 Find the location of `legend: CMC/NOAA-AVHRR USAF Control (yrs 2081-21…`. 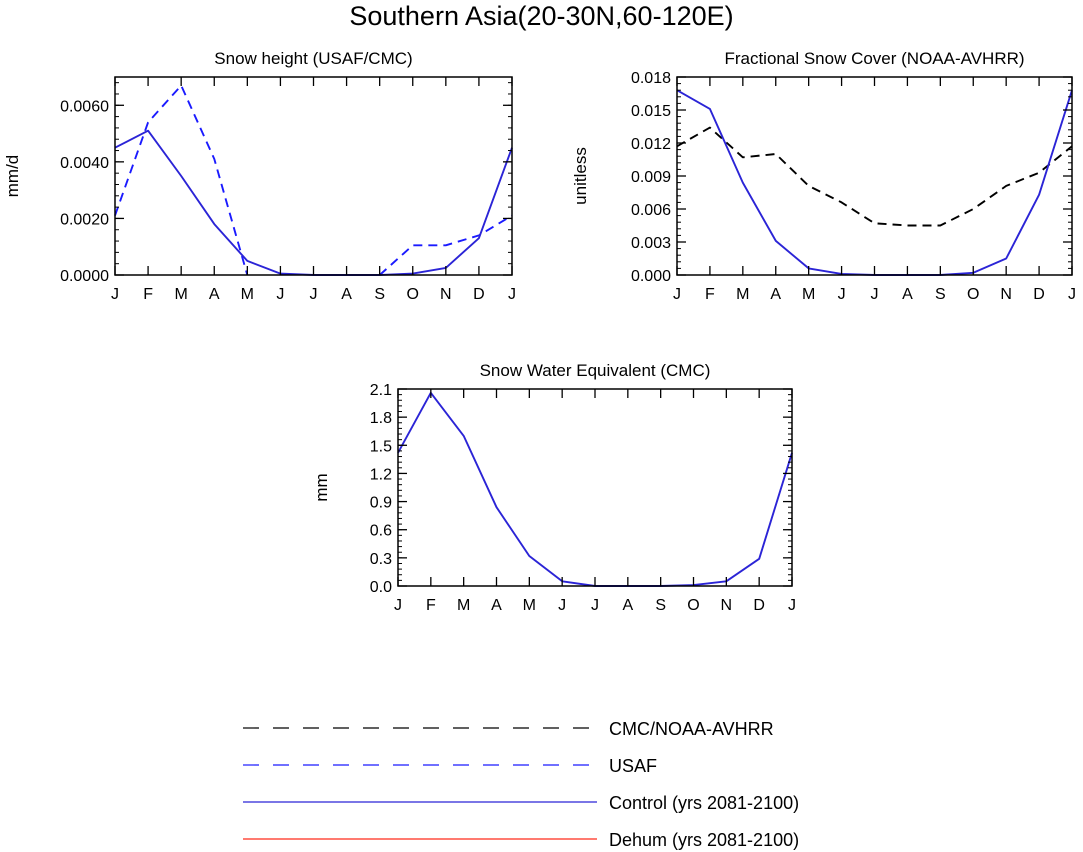

legend: CMC/NOAA-AVHRR USAF Control (yrs 2081-21… is located at coordinates (563, 780).